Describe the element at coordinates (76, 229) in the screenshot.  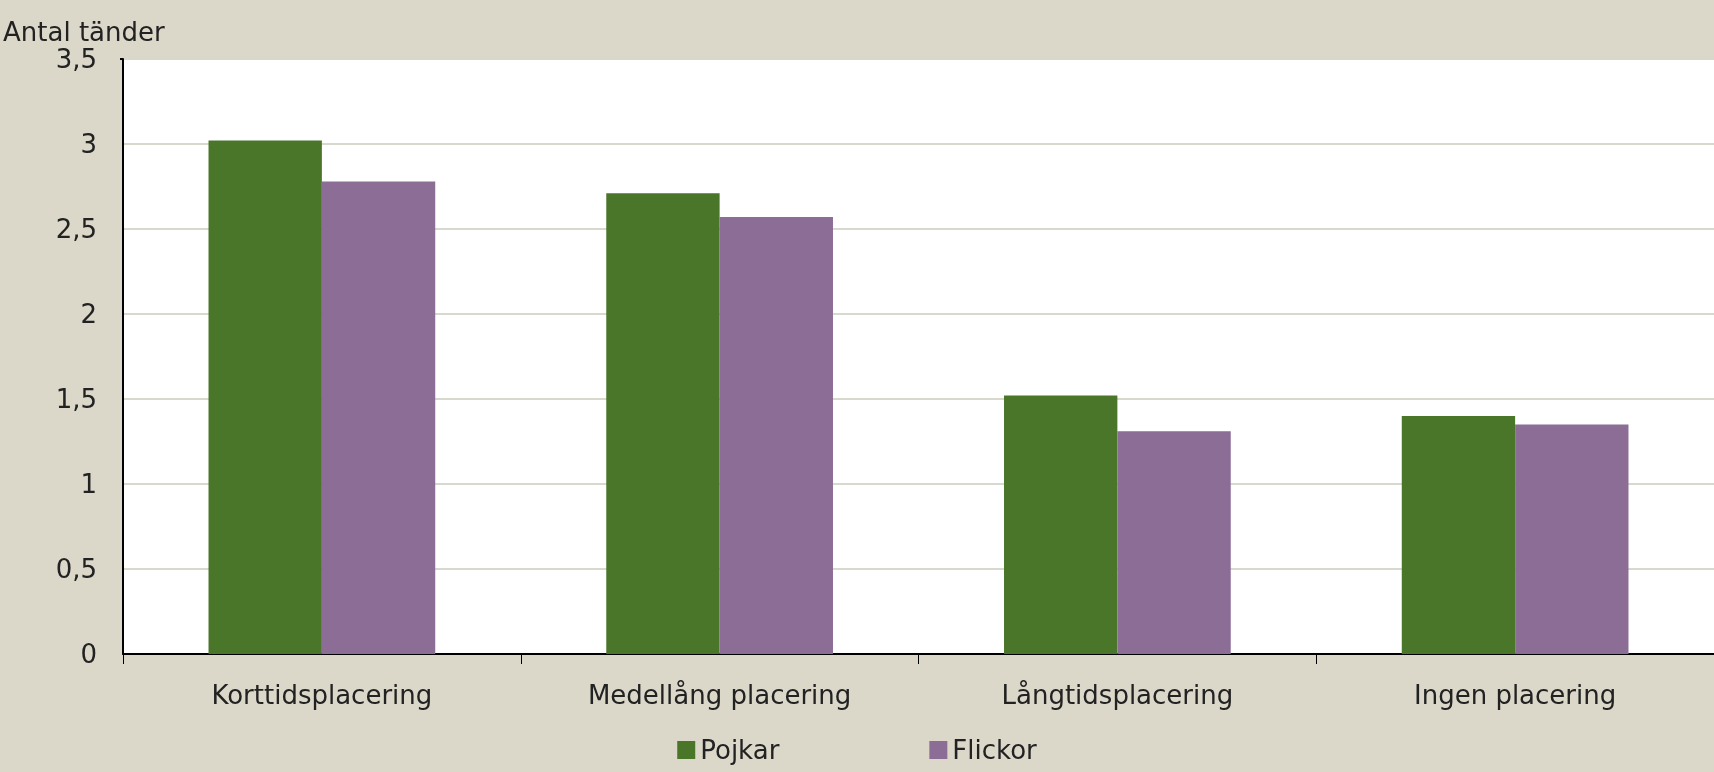
I see `y-tick-label: 2,5` at that location.